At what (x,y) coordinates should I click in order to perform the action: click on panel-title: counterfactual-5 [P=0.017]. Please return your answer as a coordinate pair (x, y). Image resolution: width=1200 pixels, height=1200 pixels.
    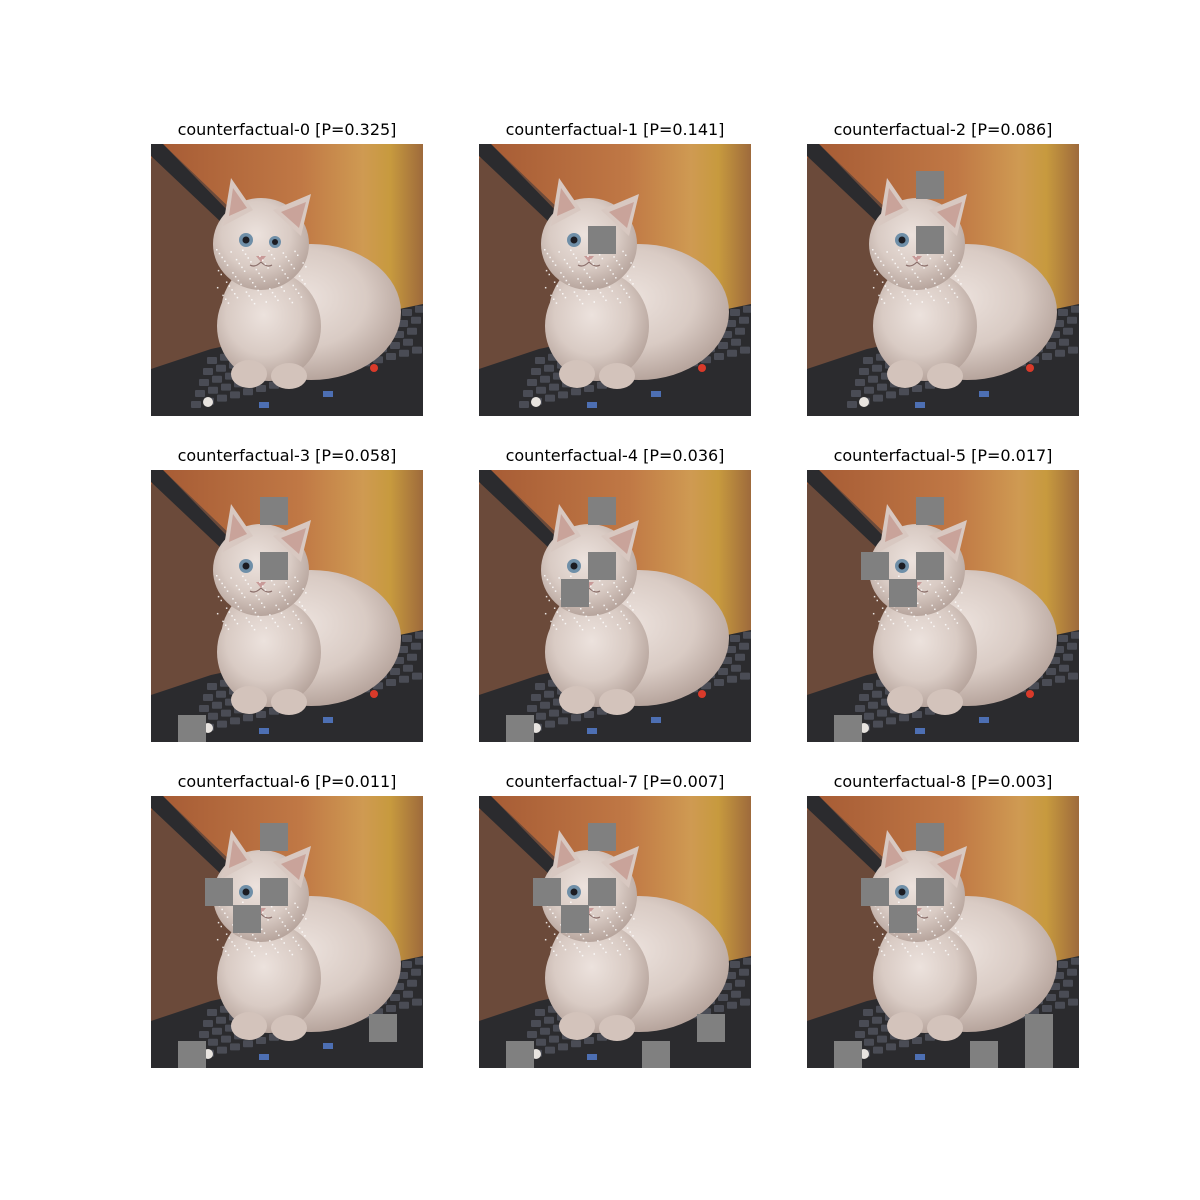
    Looking at the image, I should click on (943, 455).